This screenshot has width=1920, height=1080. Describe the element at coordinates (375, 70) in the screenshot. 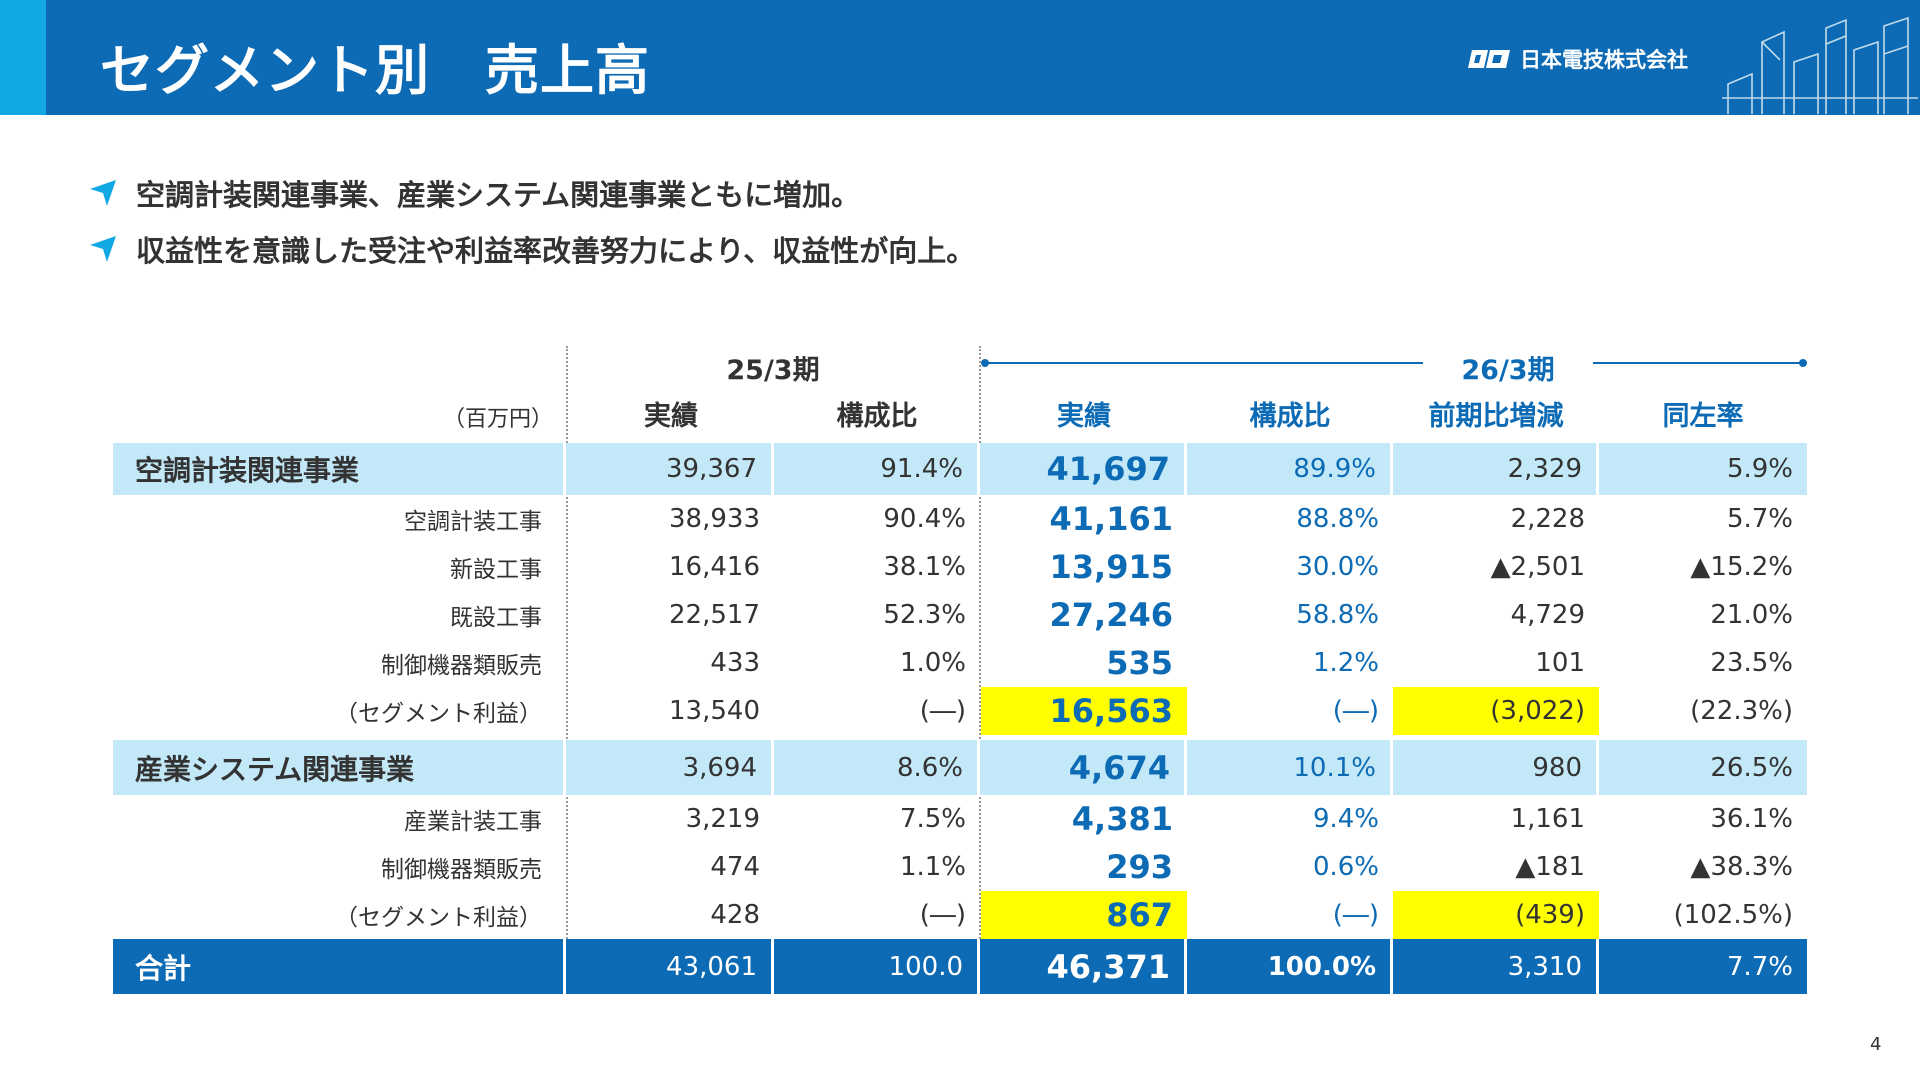

I see `page-title: セグメント別 売上高` at that location.